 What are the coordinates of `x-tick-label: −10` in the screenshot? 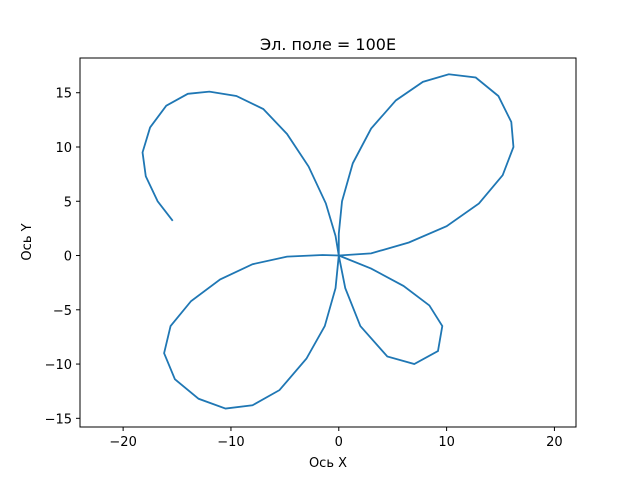 It's located at (230, 442).